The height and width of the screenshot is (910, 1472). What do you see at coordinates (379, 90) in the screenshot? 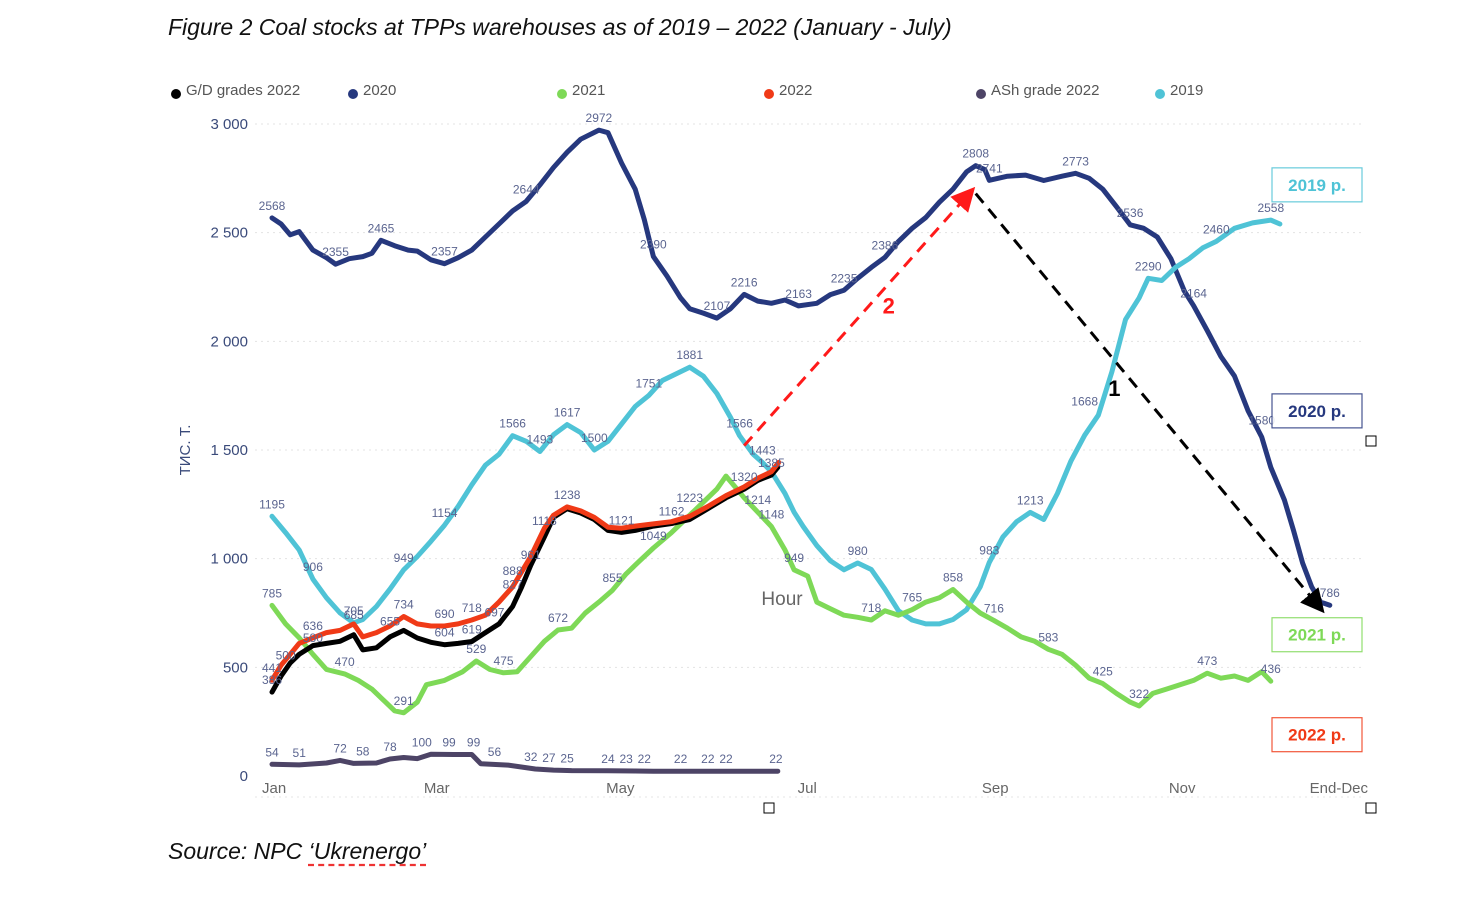
I see `legend-label: 2020` at bounding box center [379, 90].